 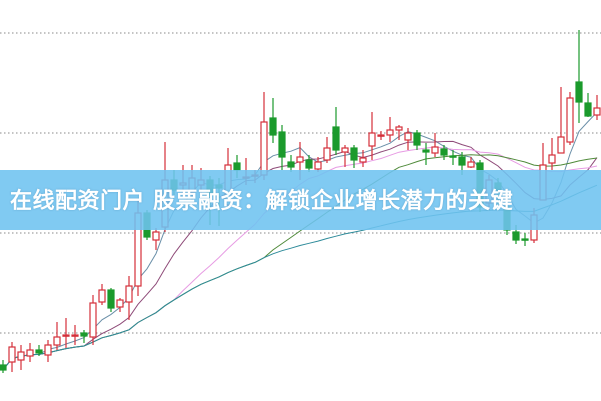 What do you see at coordinates (262, 201) in the screenshot?
I see `headline-title: 在线配资门户 股票融资：解锁企业增长潜力的关键` at bounding box center [262, 201].